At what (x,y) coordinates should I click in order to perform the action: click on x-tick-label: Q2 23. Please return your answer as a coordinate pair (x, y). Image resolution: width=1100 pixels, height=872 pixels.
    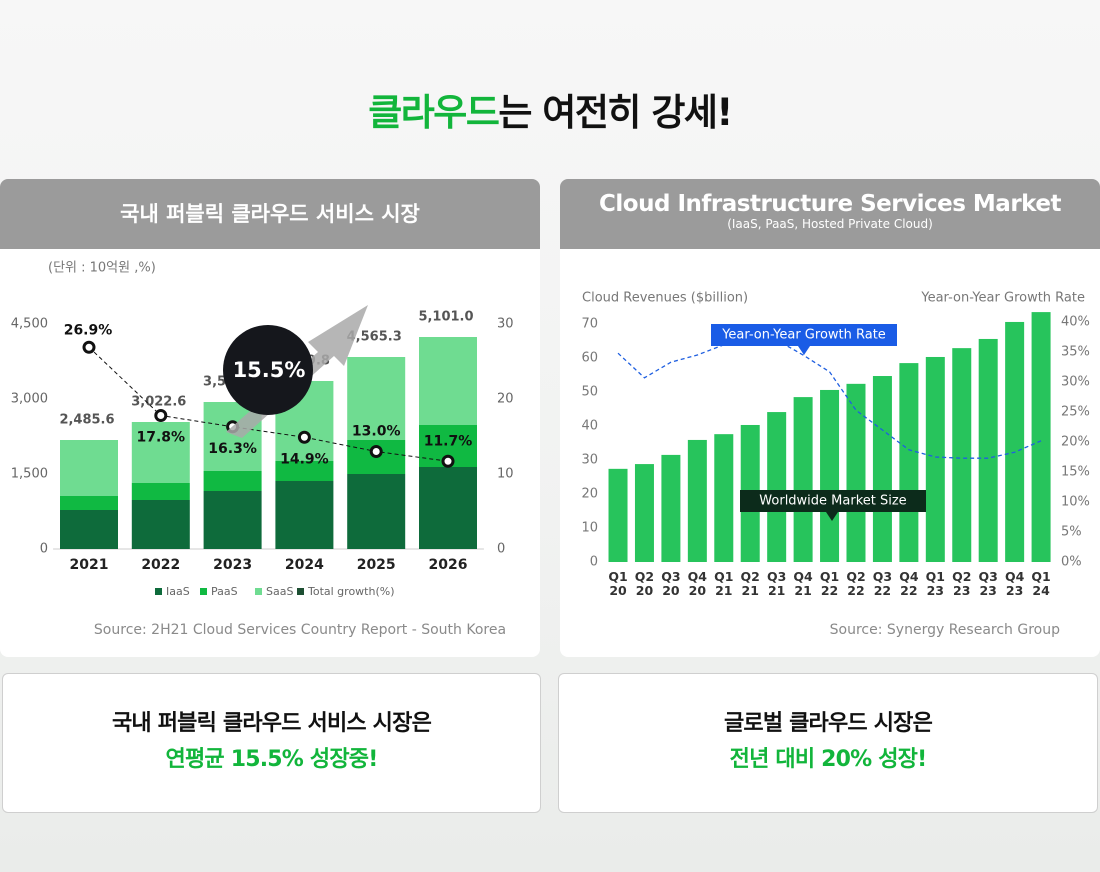
    Looking at the image, I should click on (962, 583).